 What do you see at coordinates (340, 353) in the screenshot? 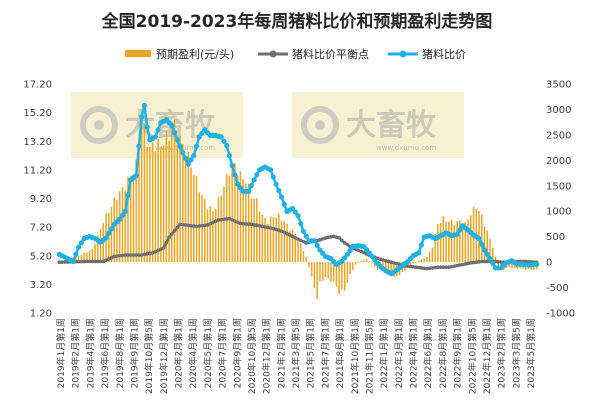
I see `x-tick-label: 2021年8月第1周` at bounding box center [340, 353].